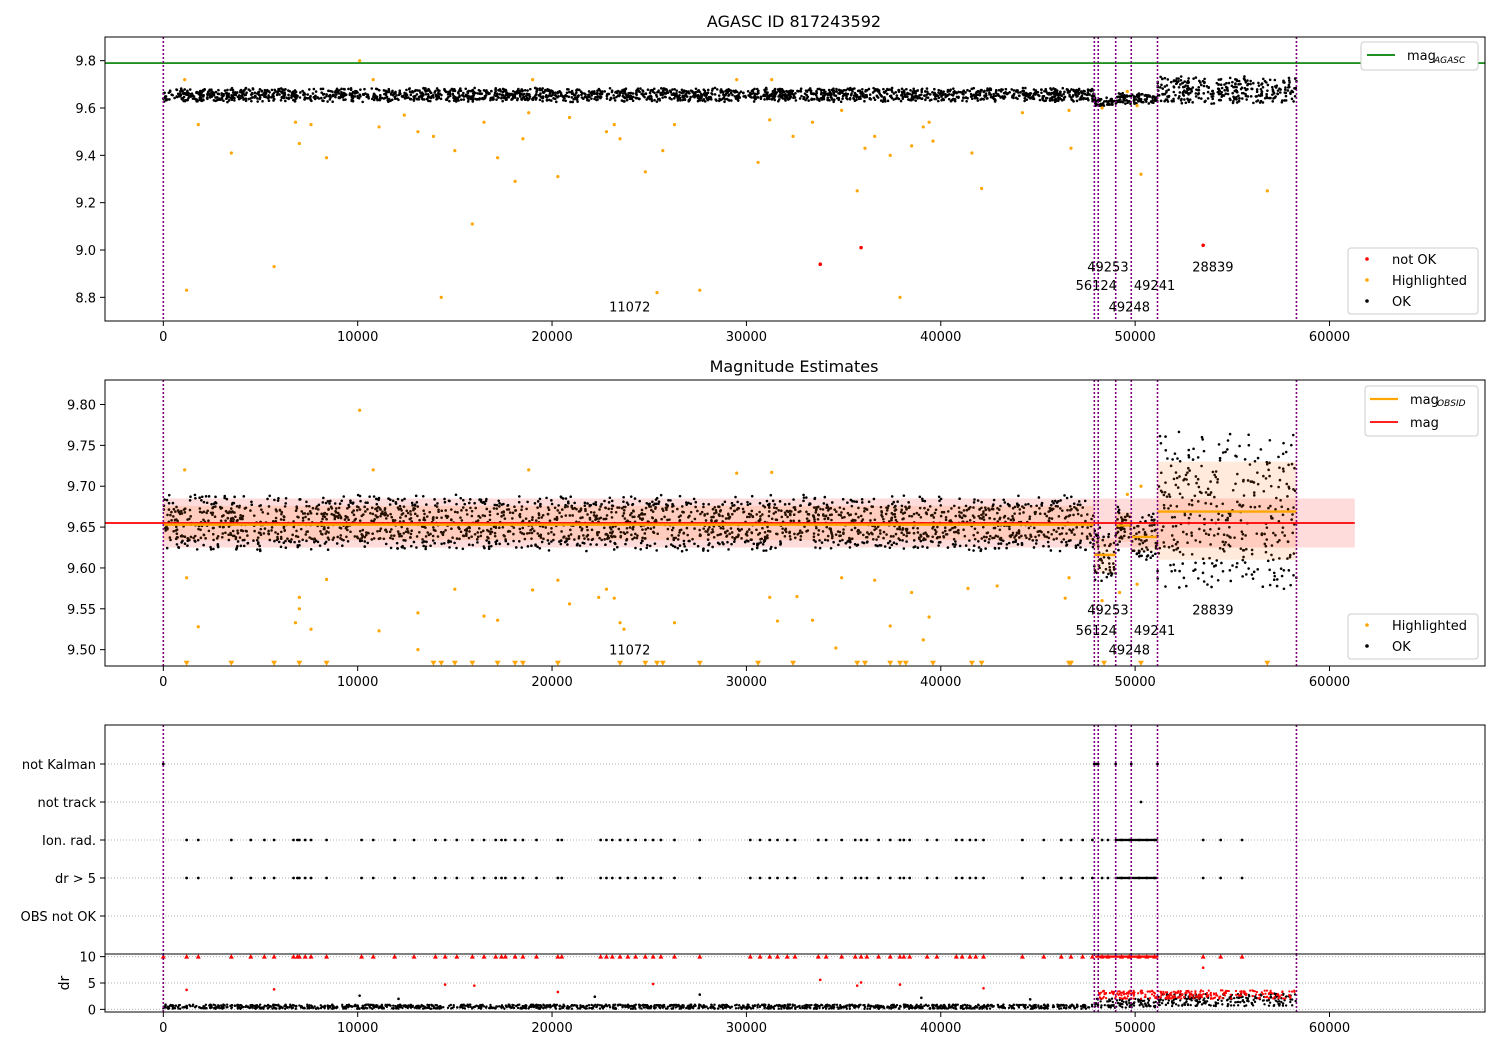 This screenshot has height=1050, width=1500. Describe the element at coordinates (85, 251) in the screenshot. I see `y-tick-label: 9.0` at that location.